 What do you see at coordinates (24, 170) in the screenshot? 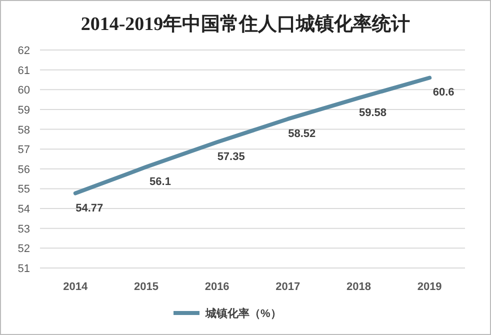
I see `y-tick-label: 56` at bounding box center [24, 170].